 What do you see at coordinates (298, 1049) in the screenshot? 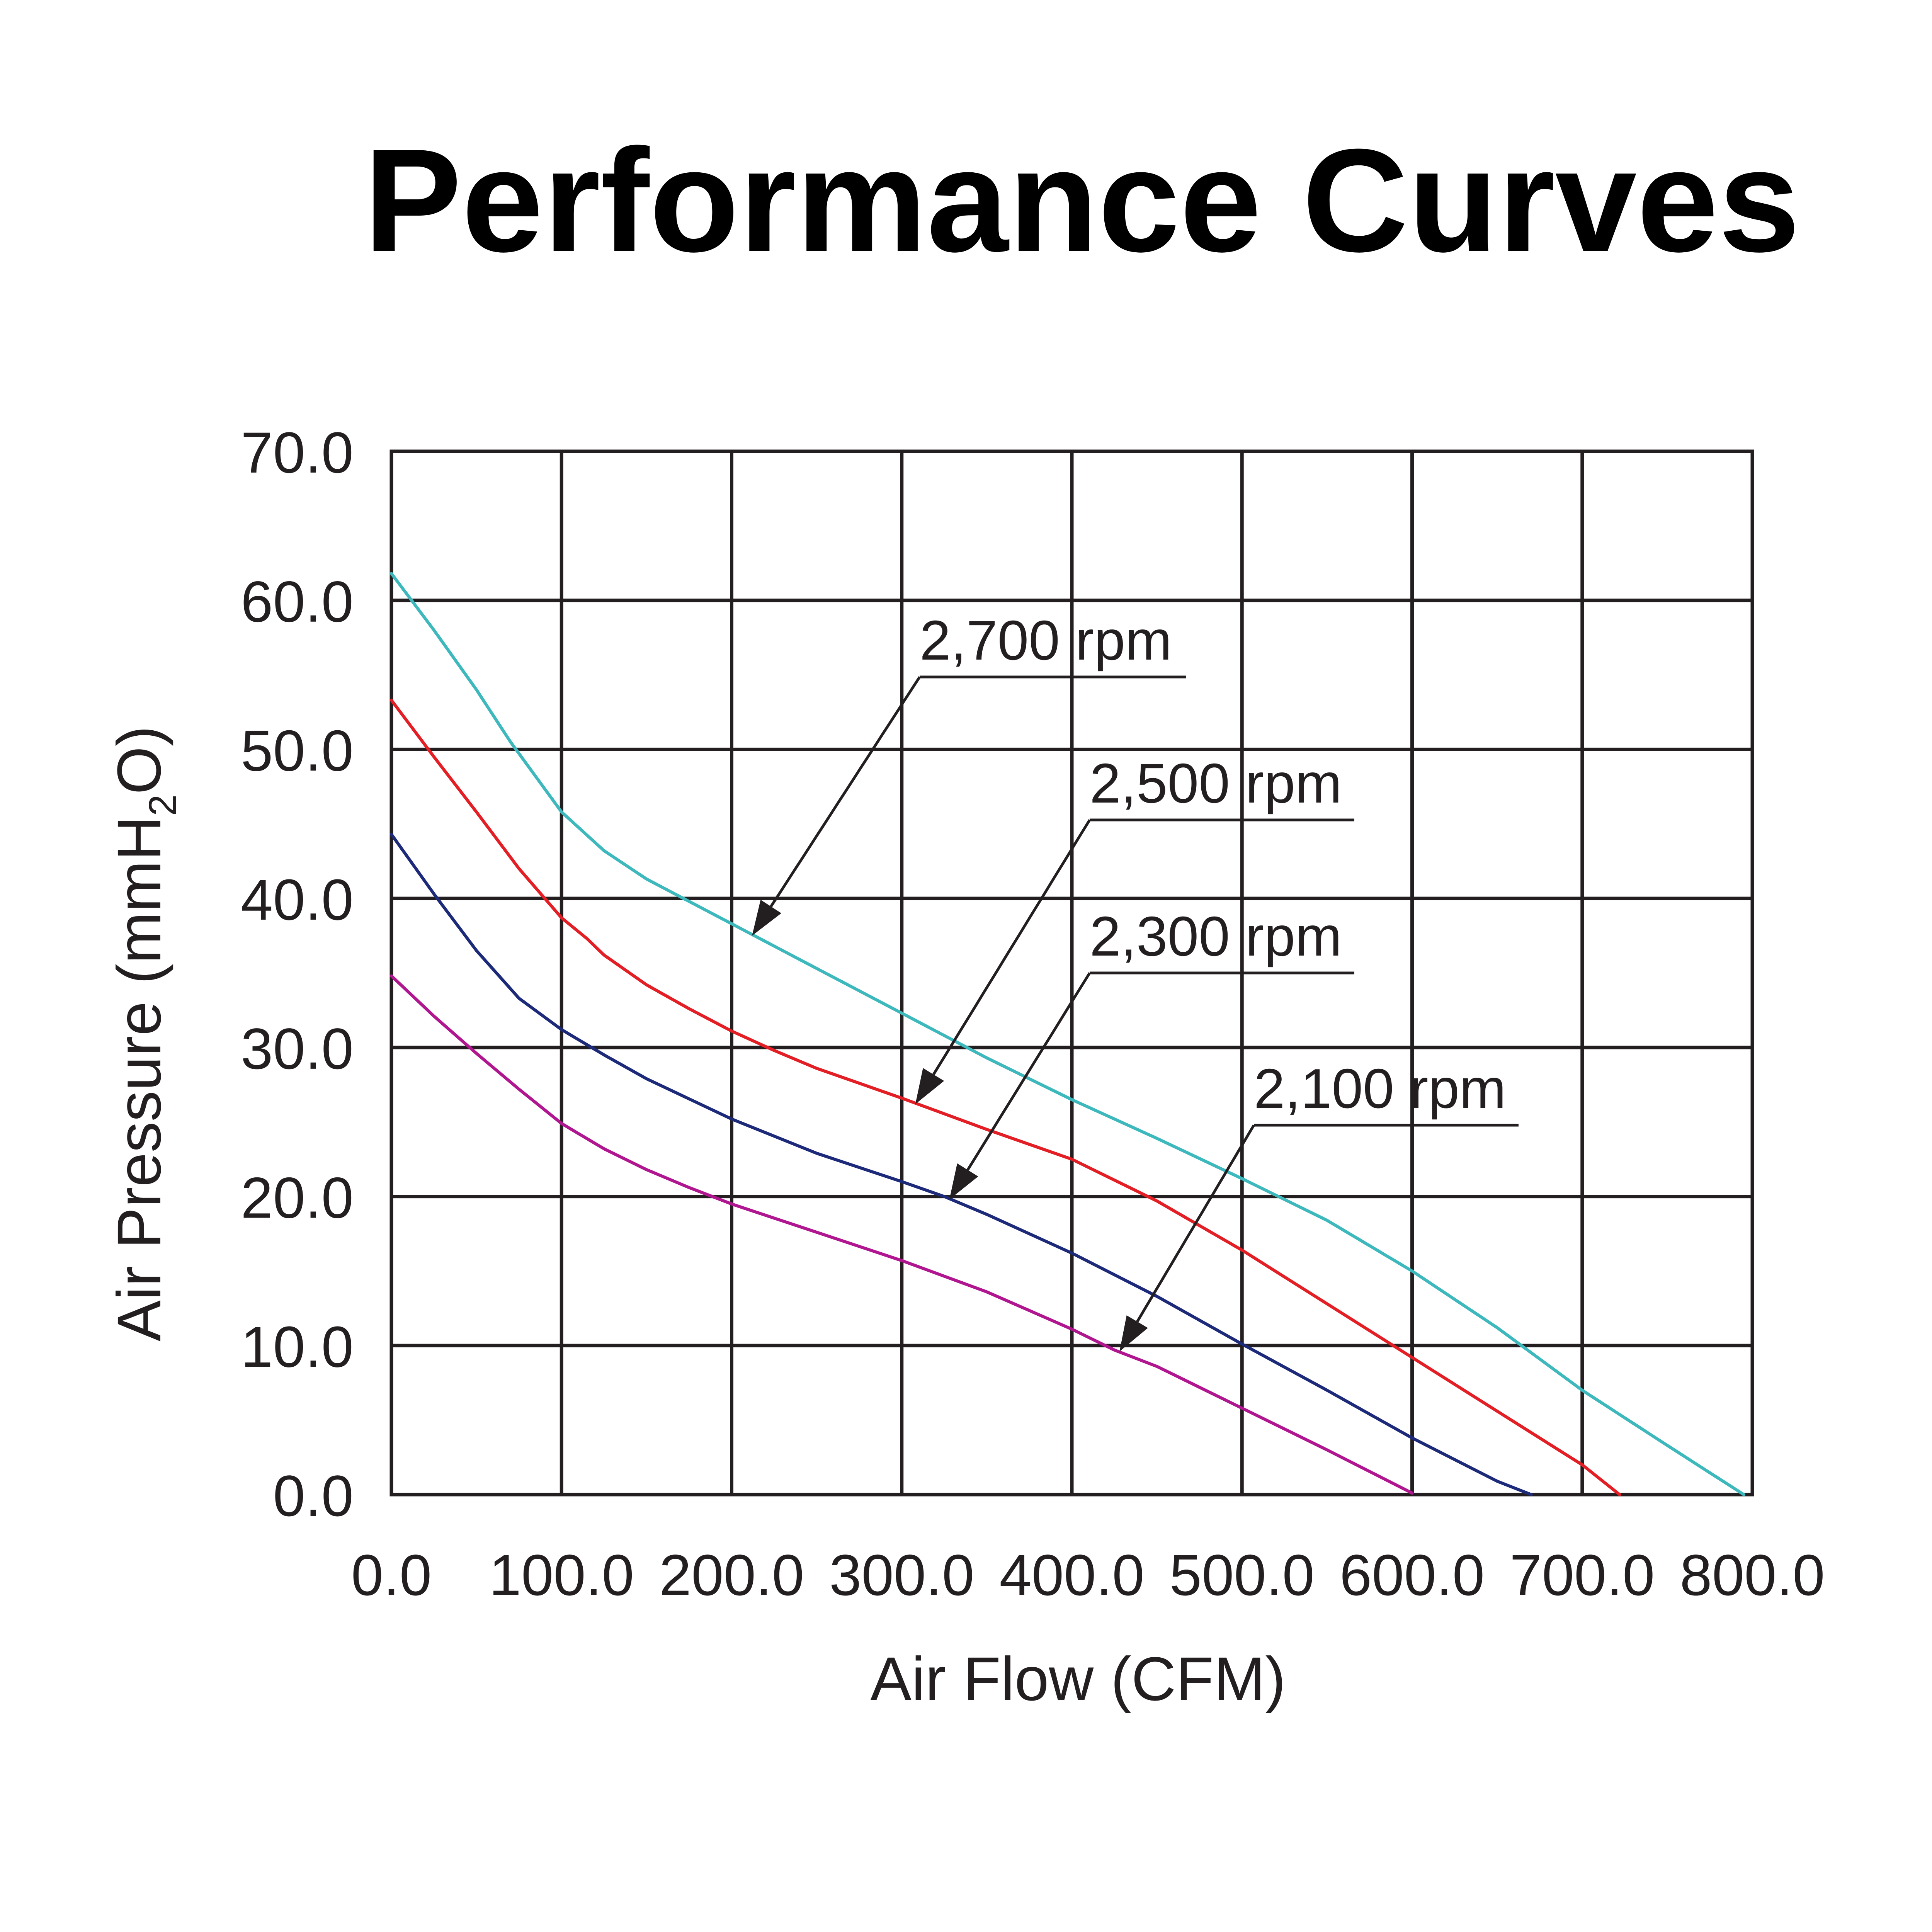
I see `y-tick-label: 30.0` at bounding box center [298, 1049].